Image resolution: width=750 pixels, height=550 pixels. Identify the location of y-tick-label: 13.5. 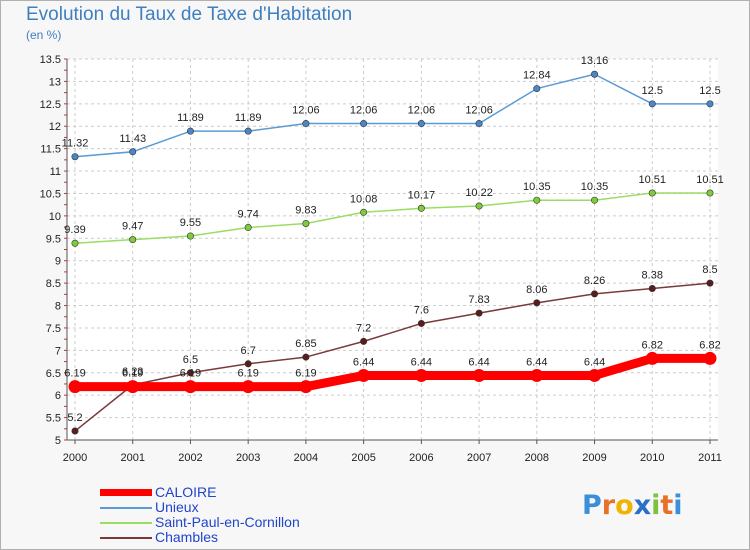
(50, 60).